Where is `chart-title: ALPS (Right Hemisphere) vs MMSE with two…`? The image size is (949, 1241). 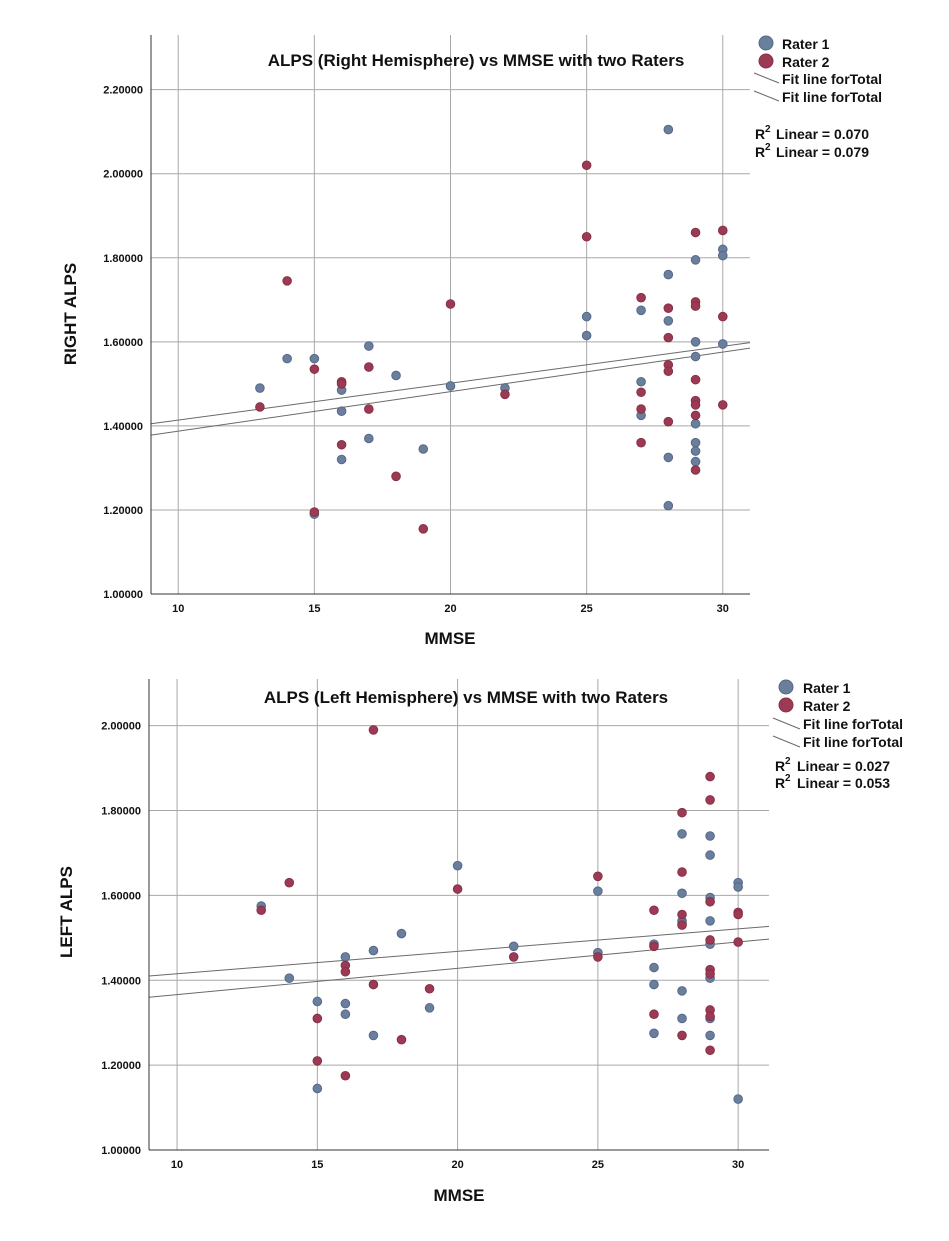
chart-title: ALPS (Right Hemisphere) vs MMSE with two… is located at coordinates (476, 60).